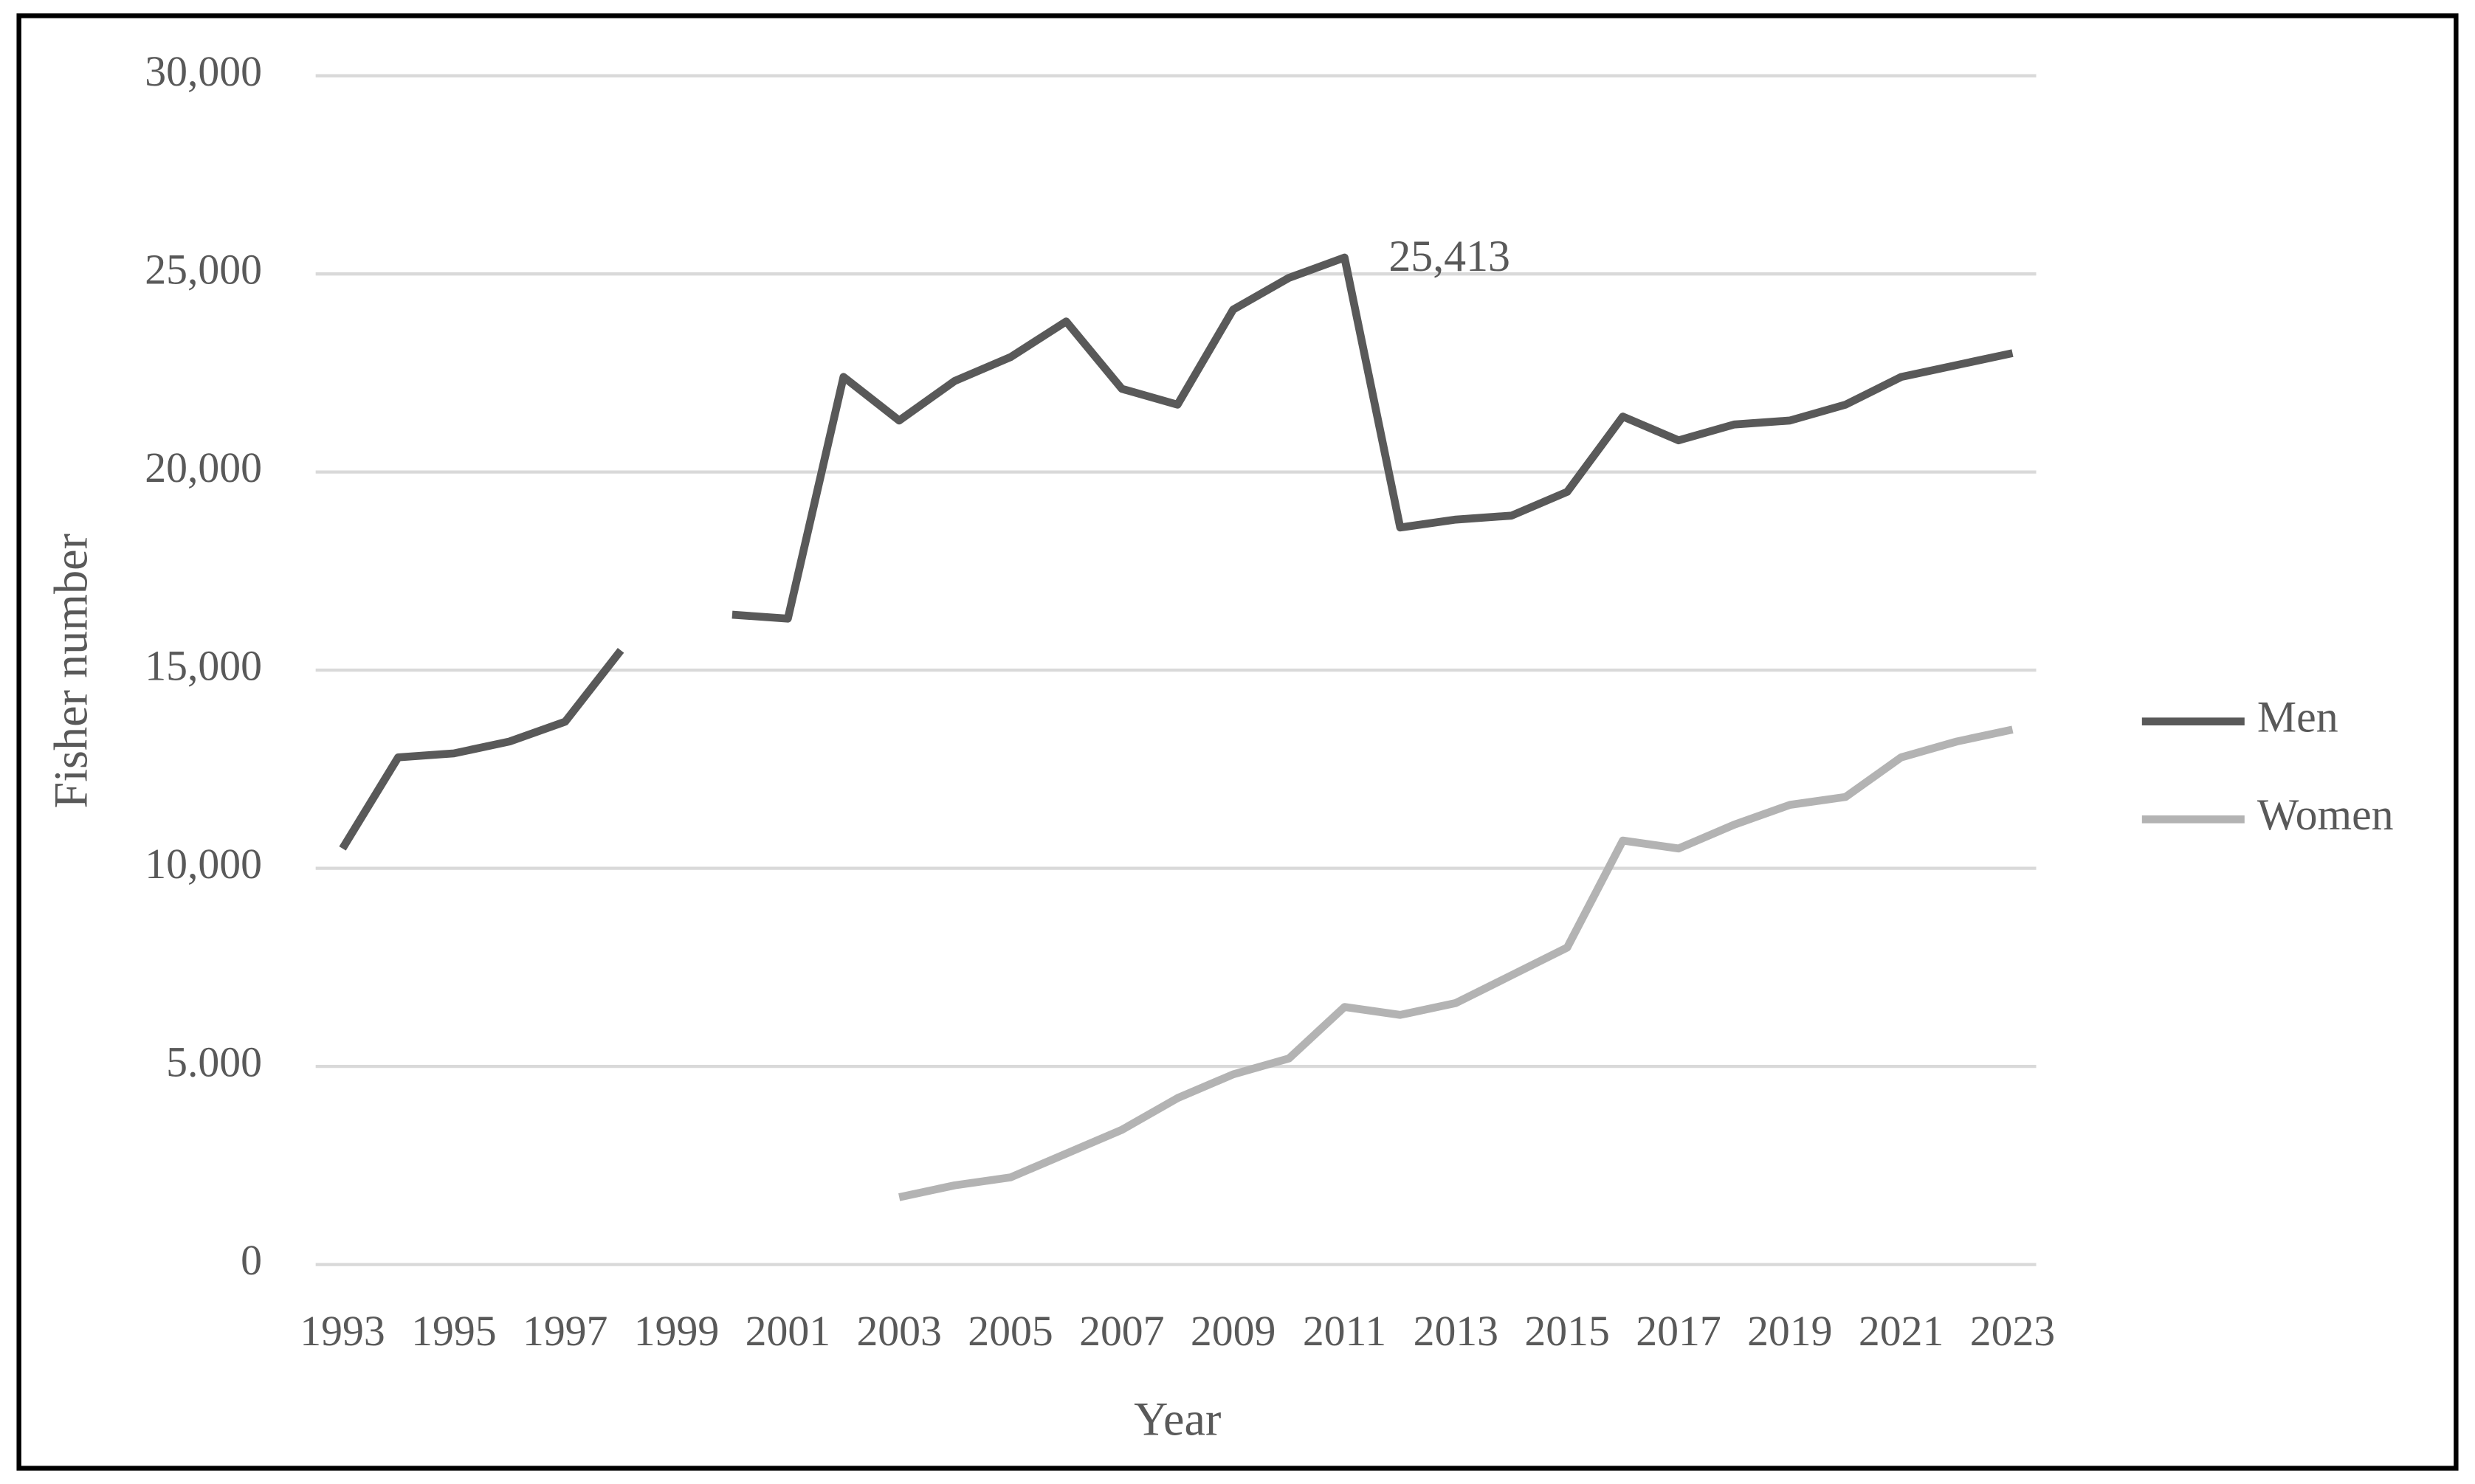  I want to click on y-tick-label: 15,000, so click(204, 666).